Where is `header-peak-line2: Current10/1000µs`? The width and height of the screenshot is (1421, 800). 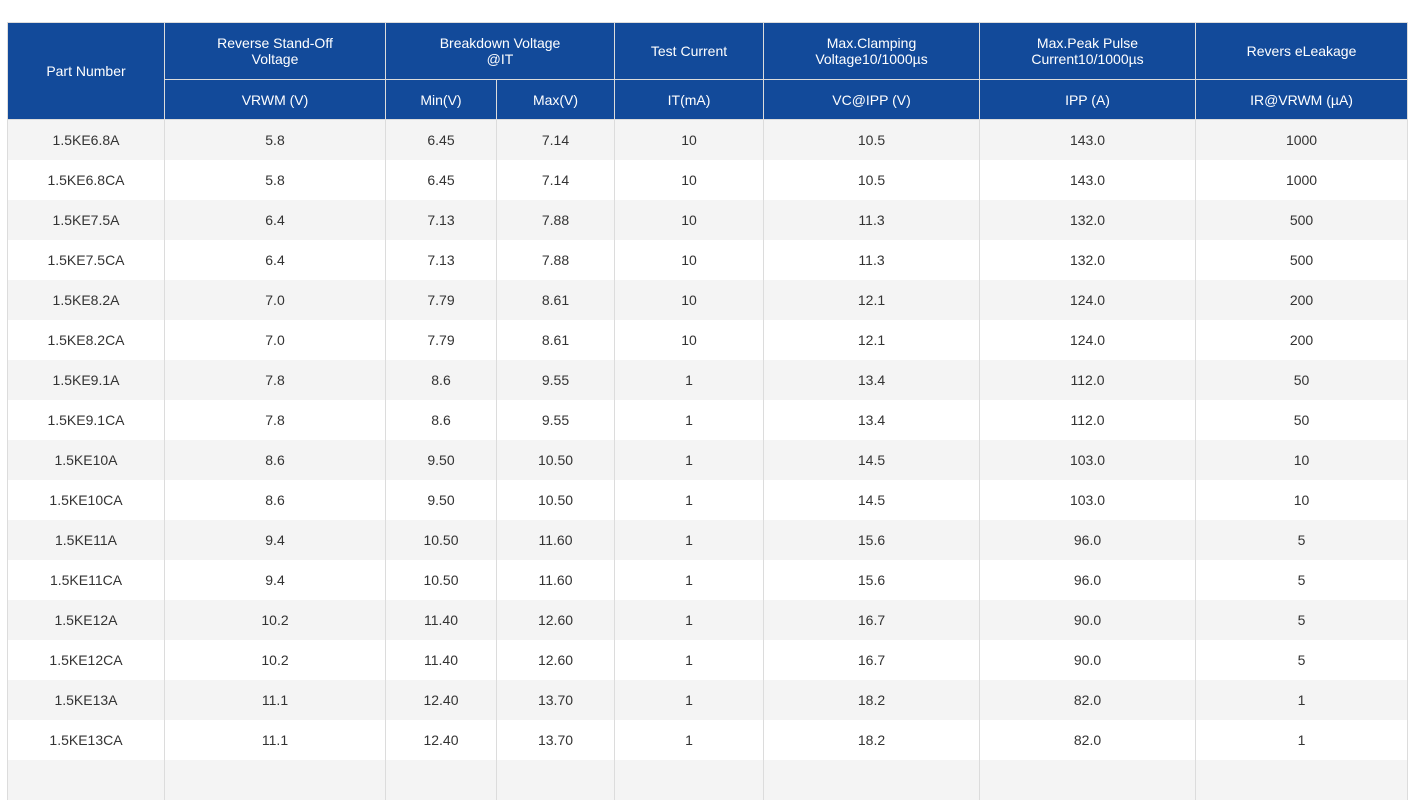 header-peak-line2: Current10/1000µs is located at coordinates (1087, 59).